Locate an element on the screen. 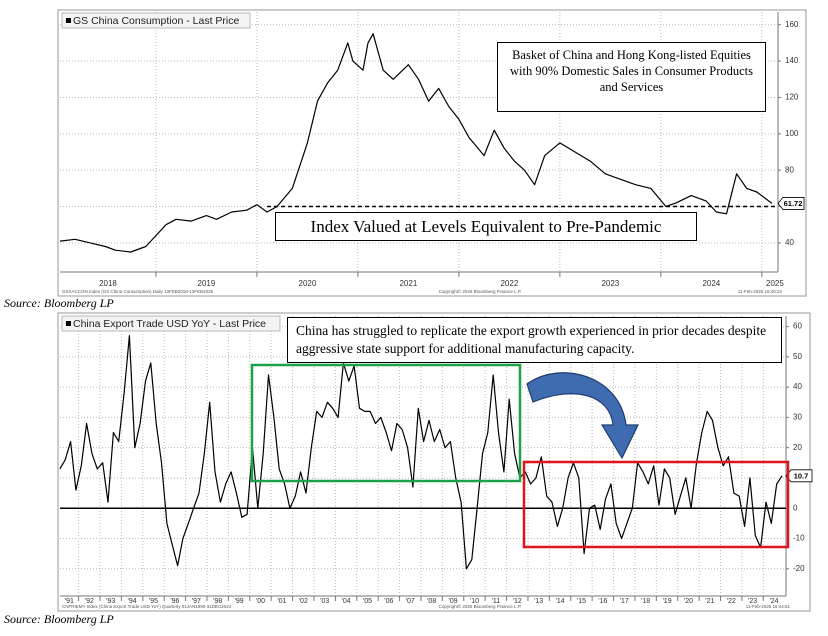 This screenshot has height=636, width=828. x-tick-label: '06 is located at coordinates (388, 601).